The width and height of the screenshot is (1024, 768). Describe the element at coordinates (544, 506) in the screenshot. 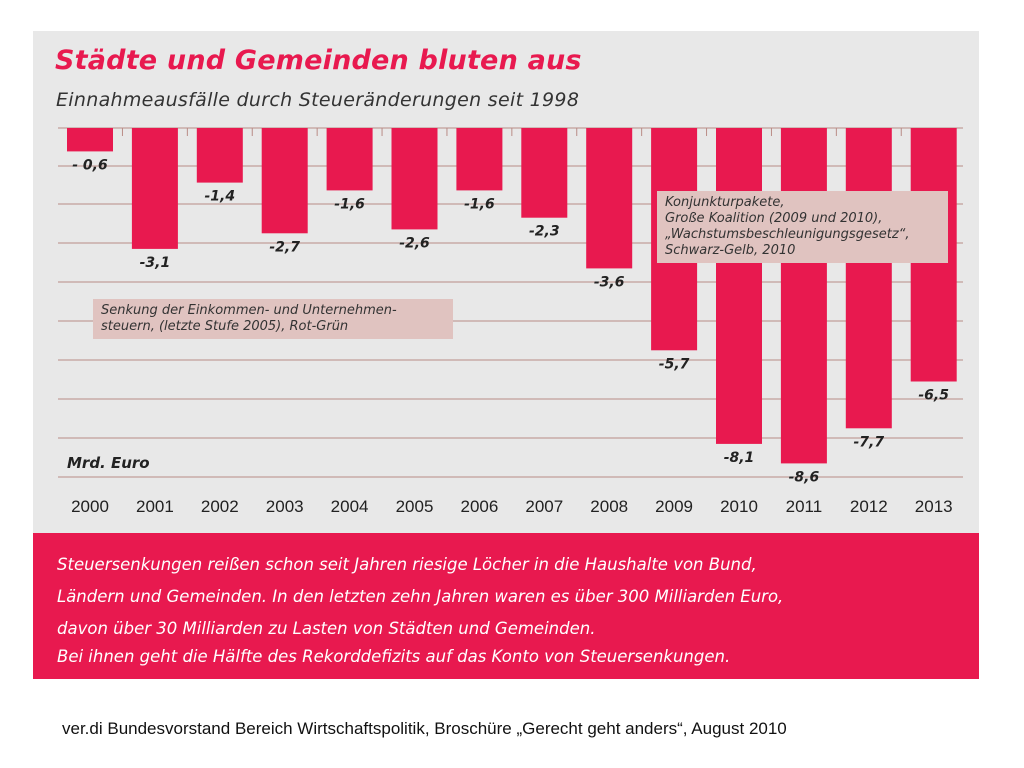

I see `x-tick-2007: 2007` at that location.